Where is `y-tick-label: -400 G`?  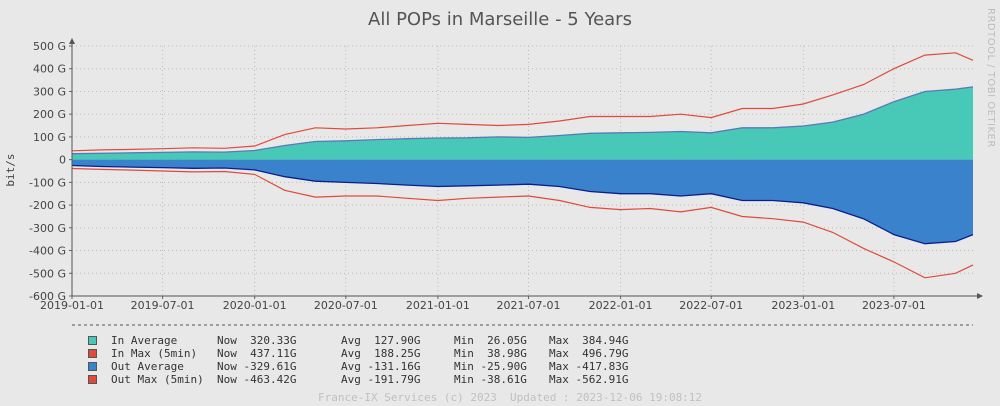 y-tick-label: -400 G is located at coordinates (47, 251).